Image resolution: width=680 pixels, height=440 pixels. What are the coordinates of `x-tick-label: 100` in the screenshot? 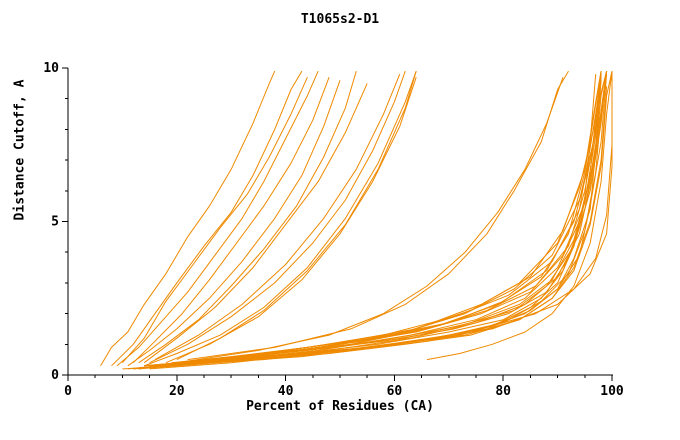 It's located at (612, 391).